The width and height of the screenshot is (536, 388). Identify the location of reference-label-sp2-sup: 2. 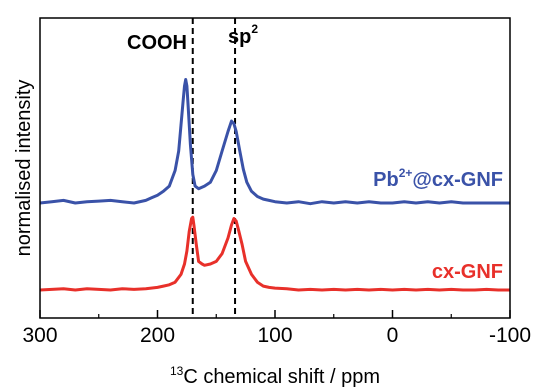
(254, 29).